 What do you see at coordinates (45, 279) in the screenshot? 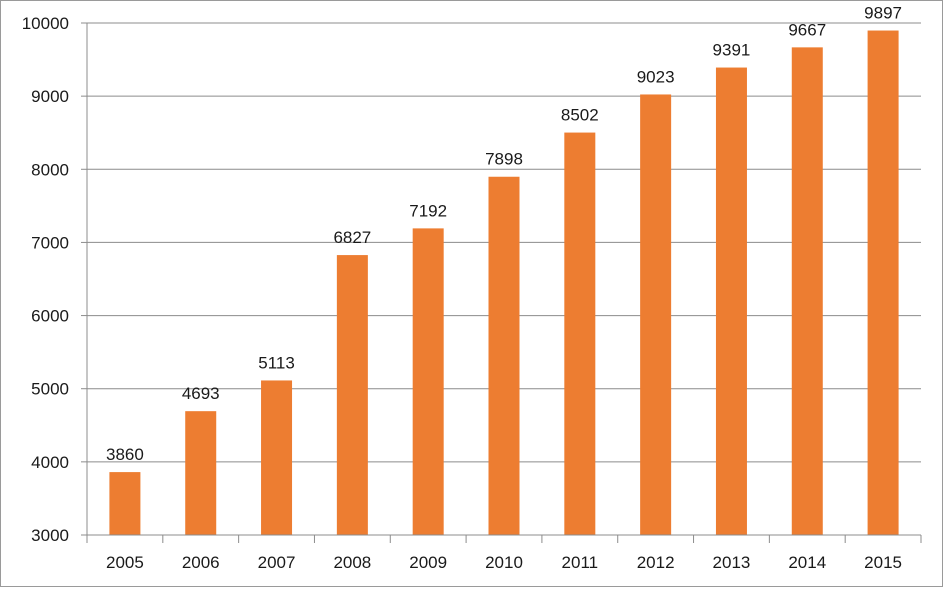
I see `y-axis-ticks: 3000 4000 5000 6000 7000 8000 9000 10000` at bounding box center [45, 279].